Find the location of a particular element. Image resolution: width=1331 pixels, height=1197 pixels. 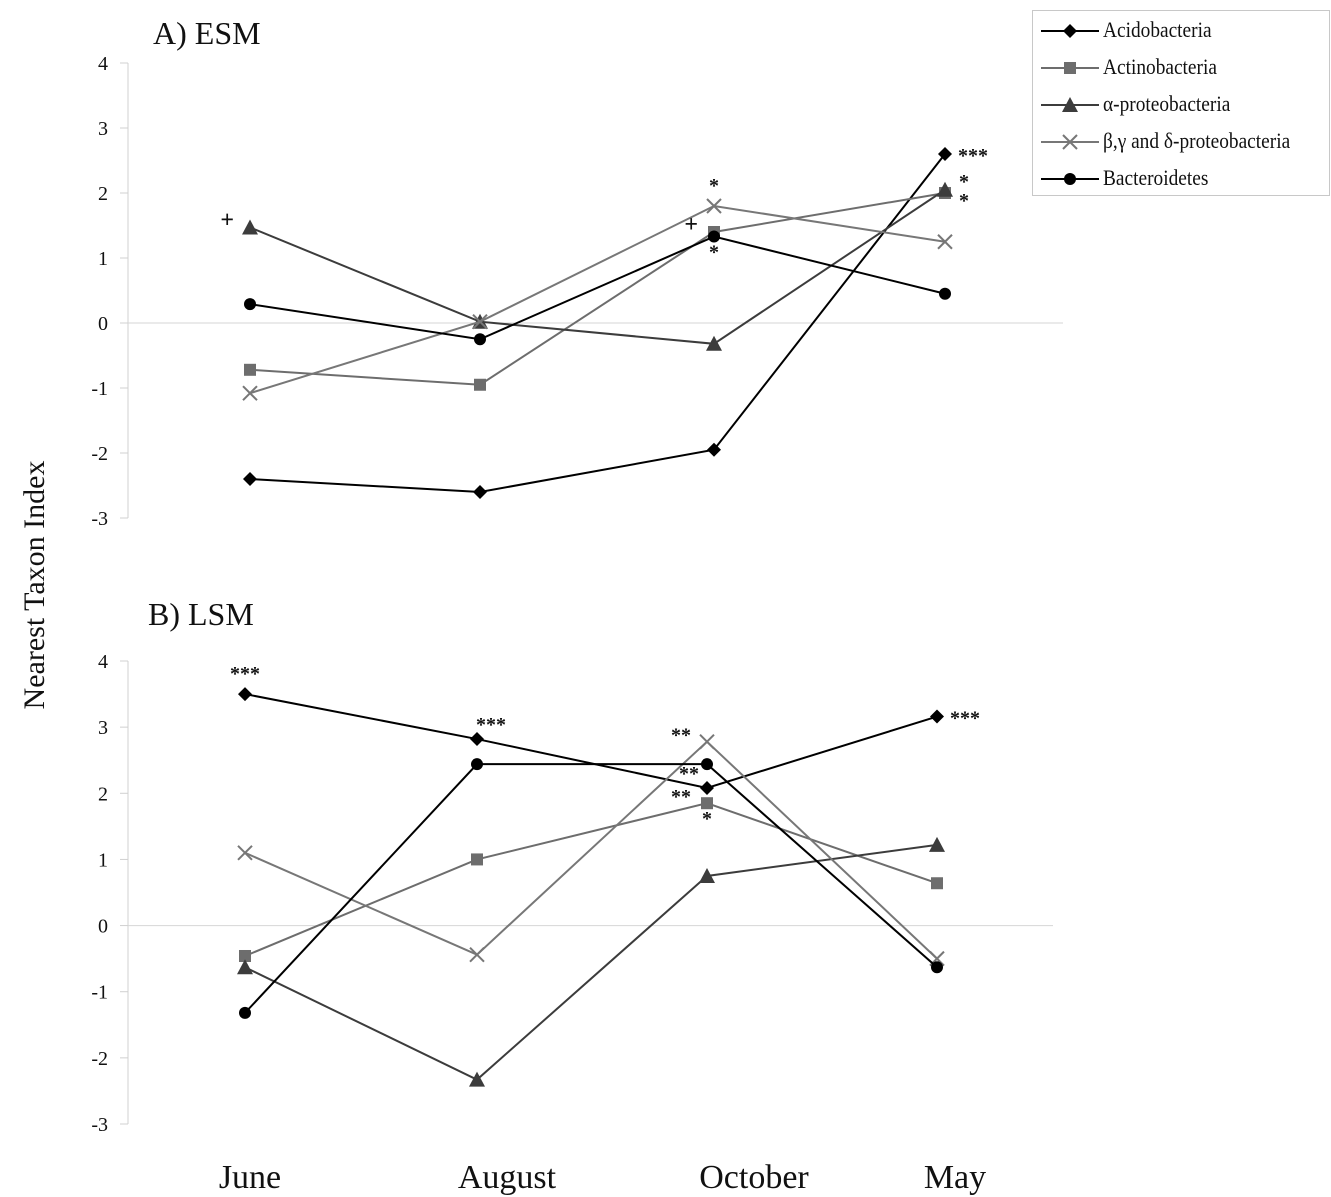

series-square is located at coordinates (597, 289).